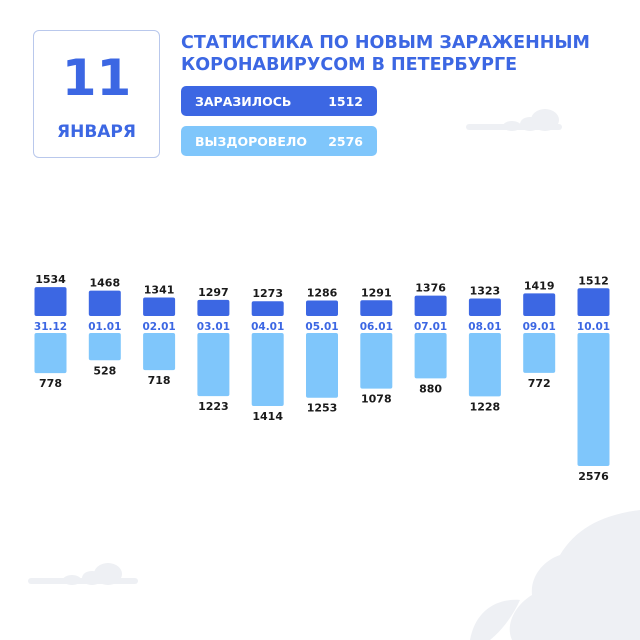  Describe the element at coordinates (243, 101) in the screenshot. I see `infected-label: ЗАРАЗИЛОСЬ` at that location.